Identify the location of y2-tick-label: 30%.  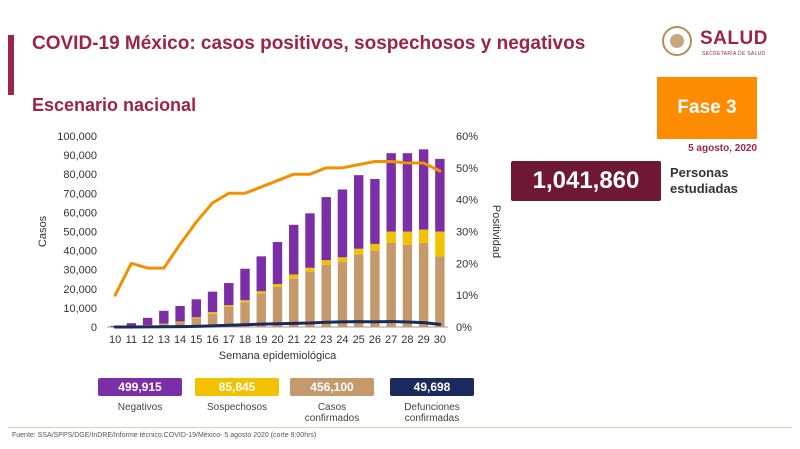
(467, 233).